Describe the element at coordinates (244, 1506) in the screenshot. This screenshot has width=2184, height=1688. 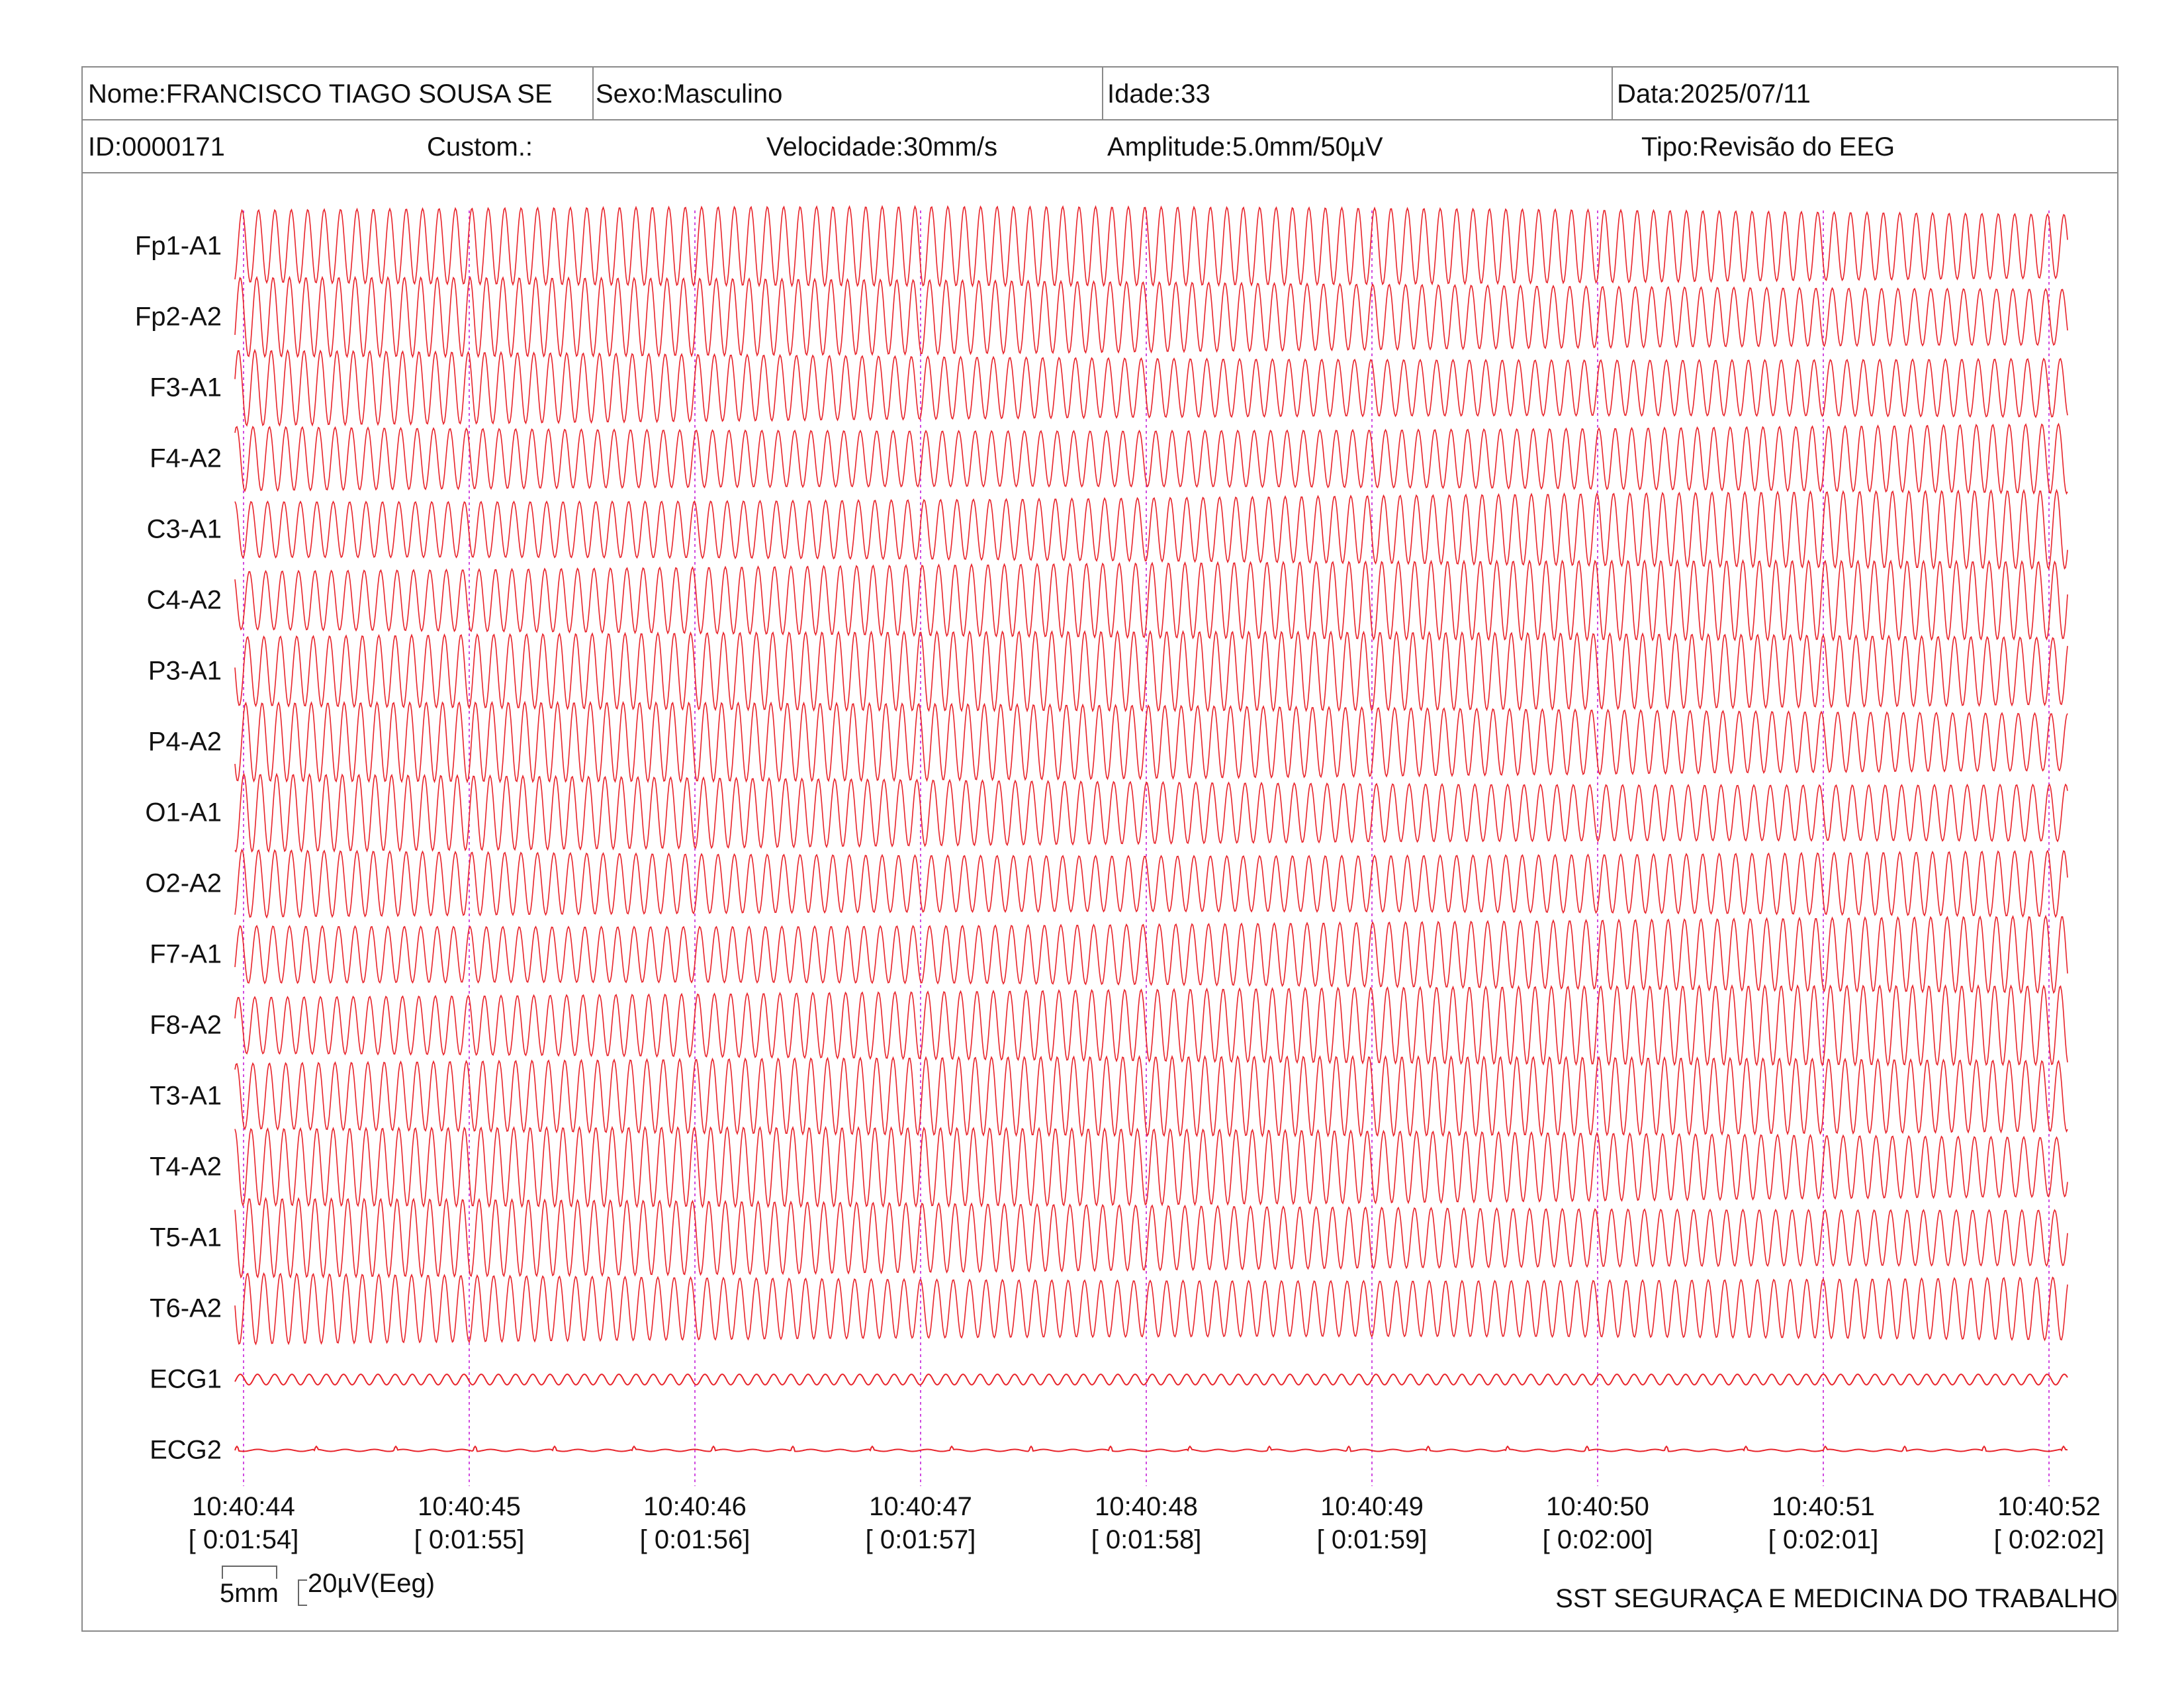
I see `time-tick-clock: 10:40:44` at that location.